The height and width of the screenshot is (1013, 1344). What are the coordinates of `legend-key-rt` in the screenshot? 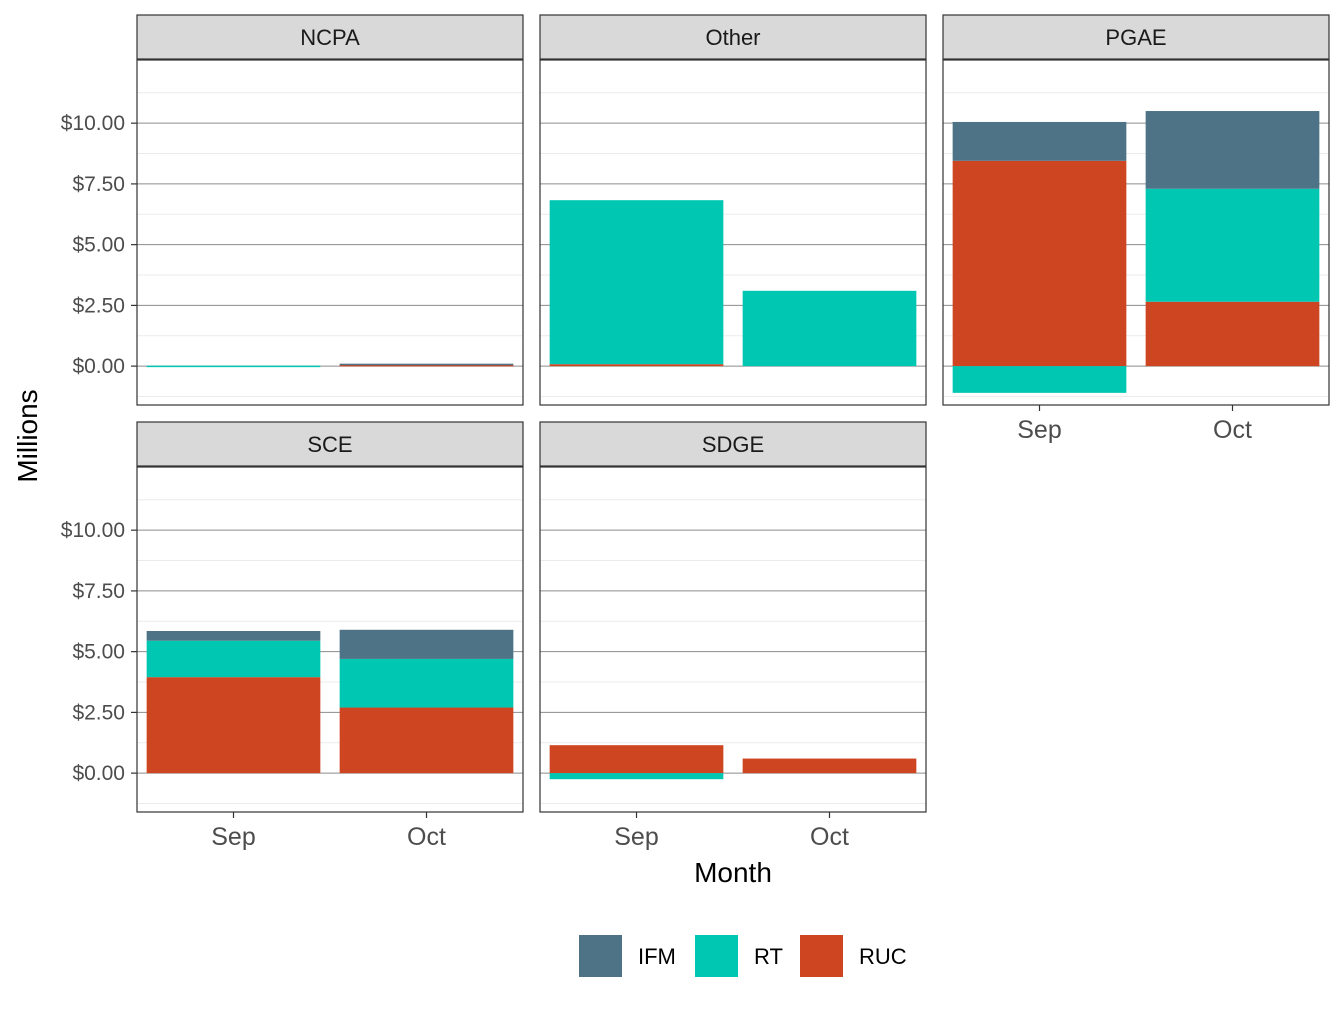 It's located at (716, 956).